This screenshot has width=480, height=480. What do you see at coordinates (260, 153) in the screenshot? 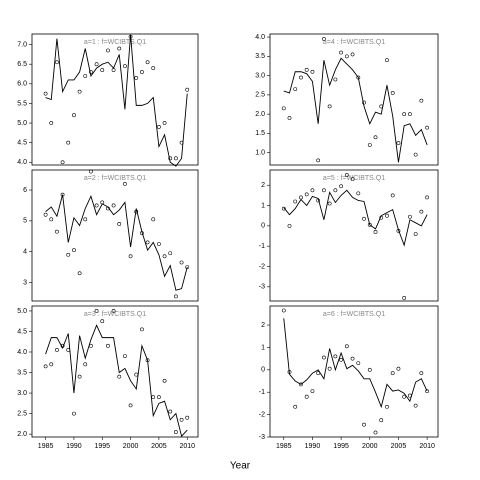
I see `y-tick-label: 1.0` at bounding box center [260, 153].